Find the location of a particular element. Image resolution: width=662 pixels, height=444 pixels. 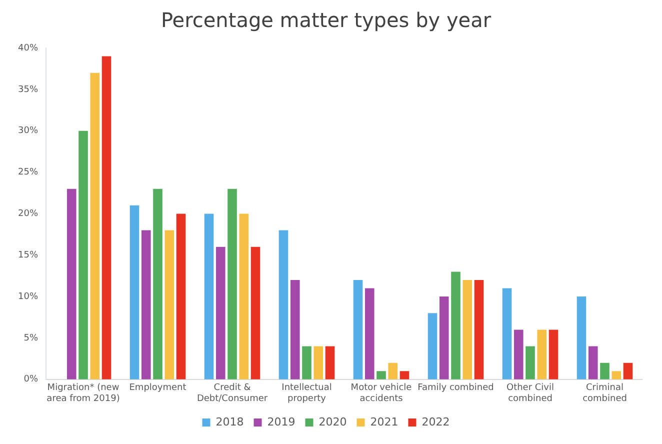

y-tick-label: 15% is located at coordinates (28, 255).